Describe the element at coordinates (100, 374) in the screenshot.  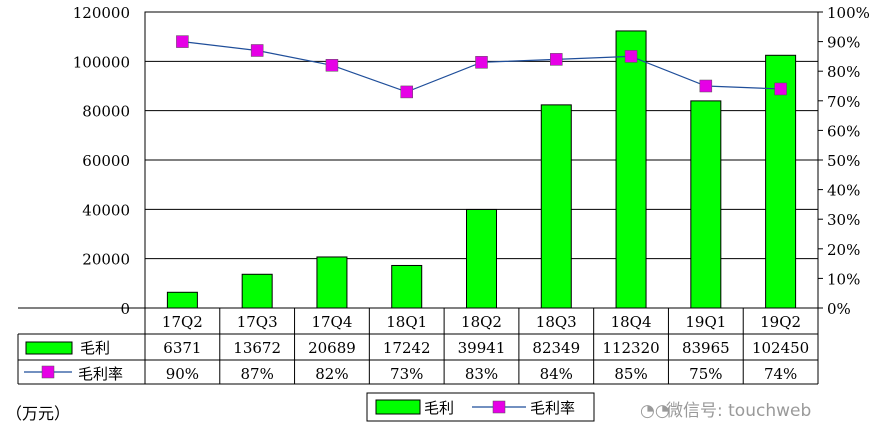
I see `table-header-line: 毛利率` at that location.